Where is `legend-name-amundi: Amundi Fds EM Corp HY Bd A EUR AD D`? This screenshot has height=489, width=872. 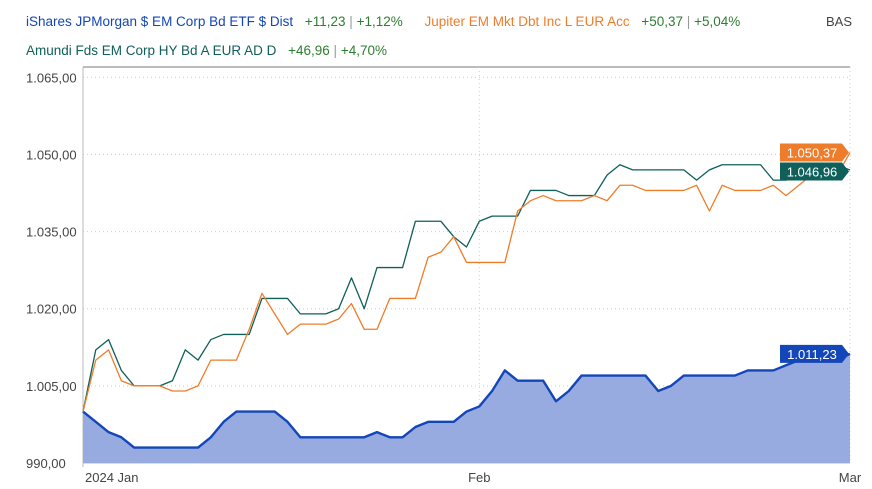 legend-name-amundi: Amundi Fds EM Corp HY Bd A EUR AD D is located at coordinates (151, 50).